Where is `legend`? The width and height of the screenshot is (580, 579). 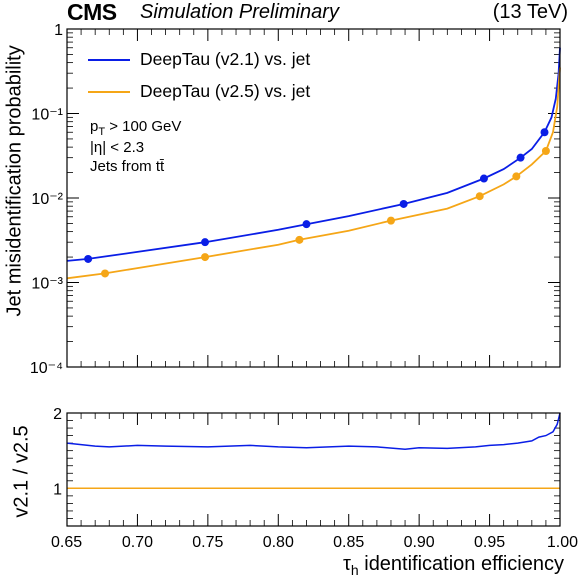 legend is located at coordinates (109, 76).